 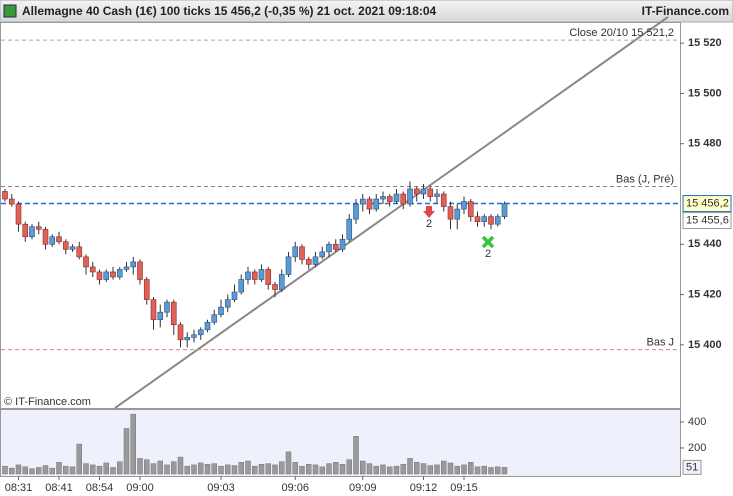 What do you see at coordinates (705, 144) in the screenshot?
I see `y-tick-label: 15 480` at bounding box center [705, 144].